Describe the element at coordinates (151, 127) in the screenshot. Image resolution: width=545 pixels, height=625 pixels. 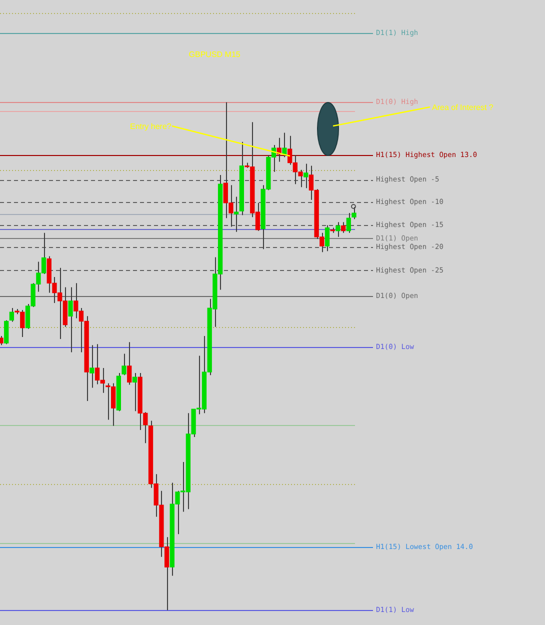
I see `annotation: Entry here?` at that location.